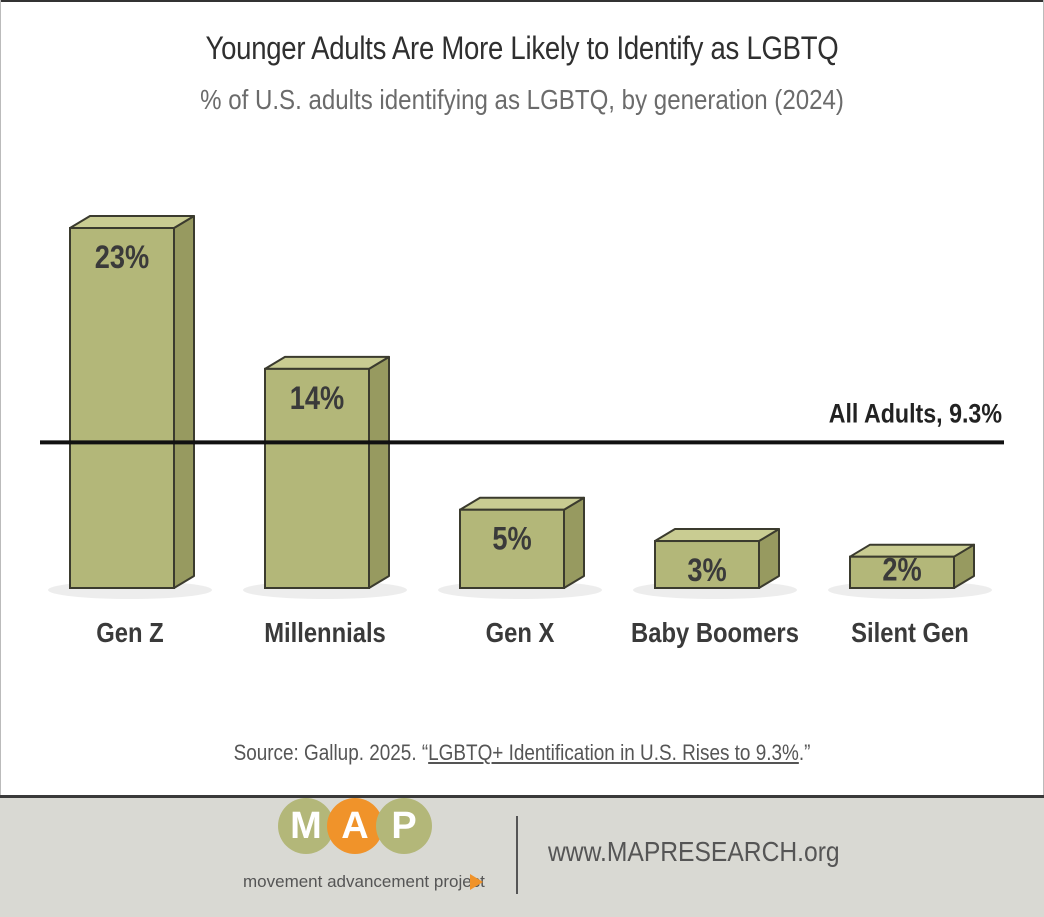 This screenshot has height=917, width=1044. Describe the element at coordinates (715, 632) in the screenshot. I see `category-label: Baby Boomers` at that location.